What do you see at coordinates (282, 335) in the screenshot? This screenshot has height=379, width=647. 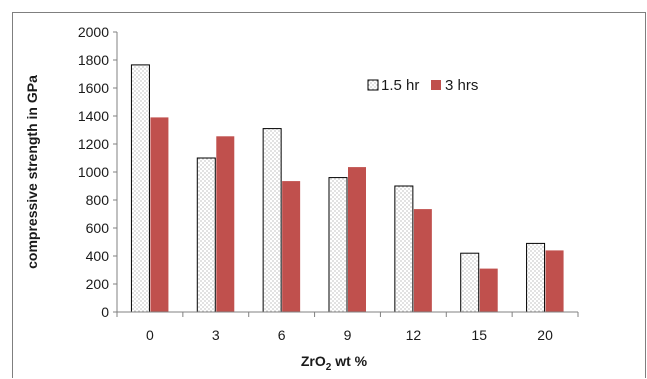 I see `x-tick-label: 6` at bounding box center [282, 335].